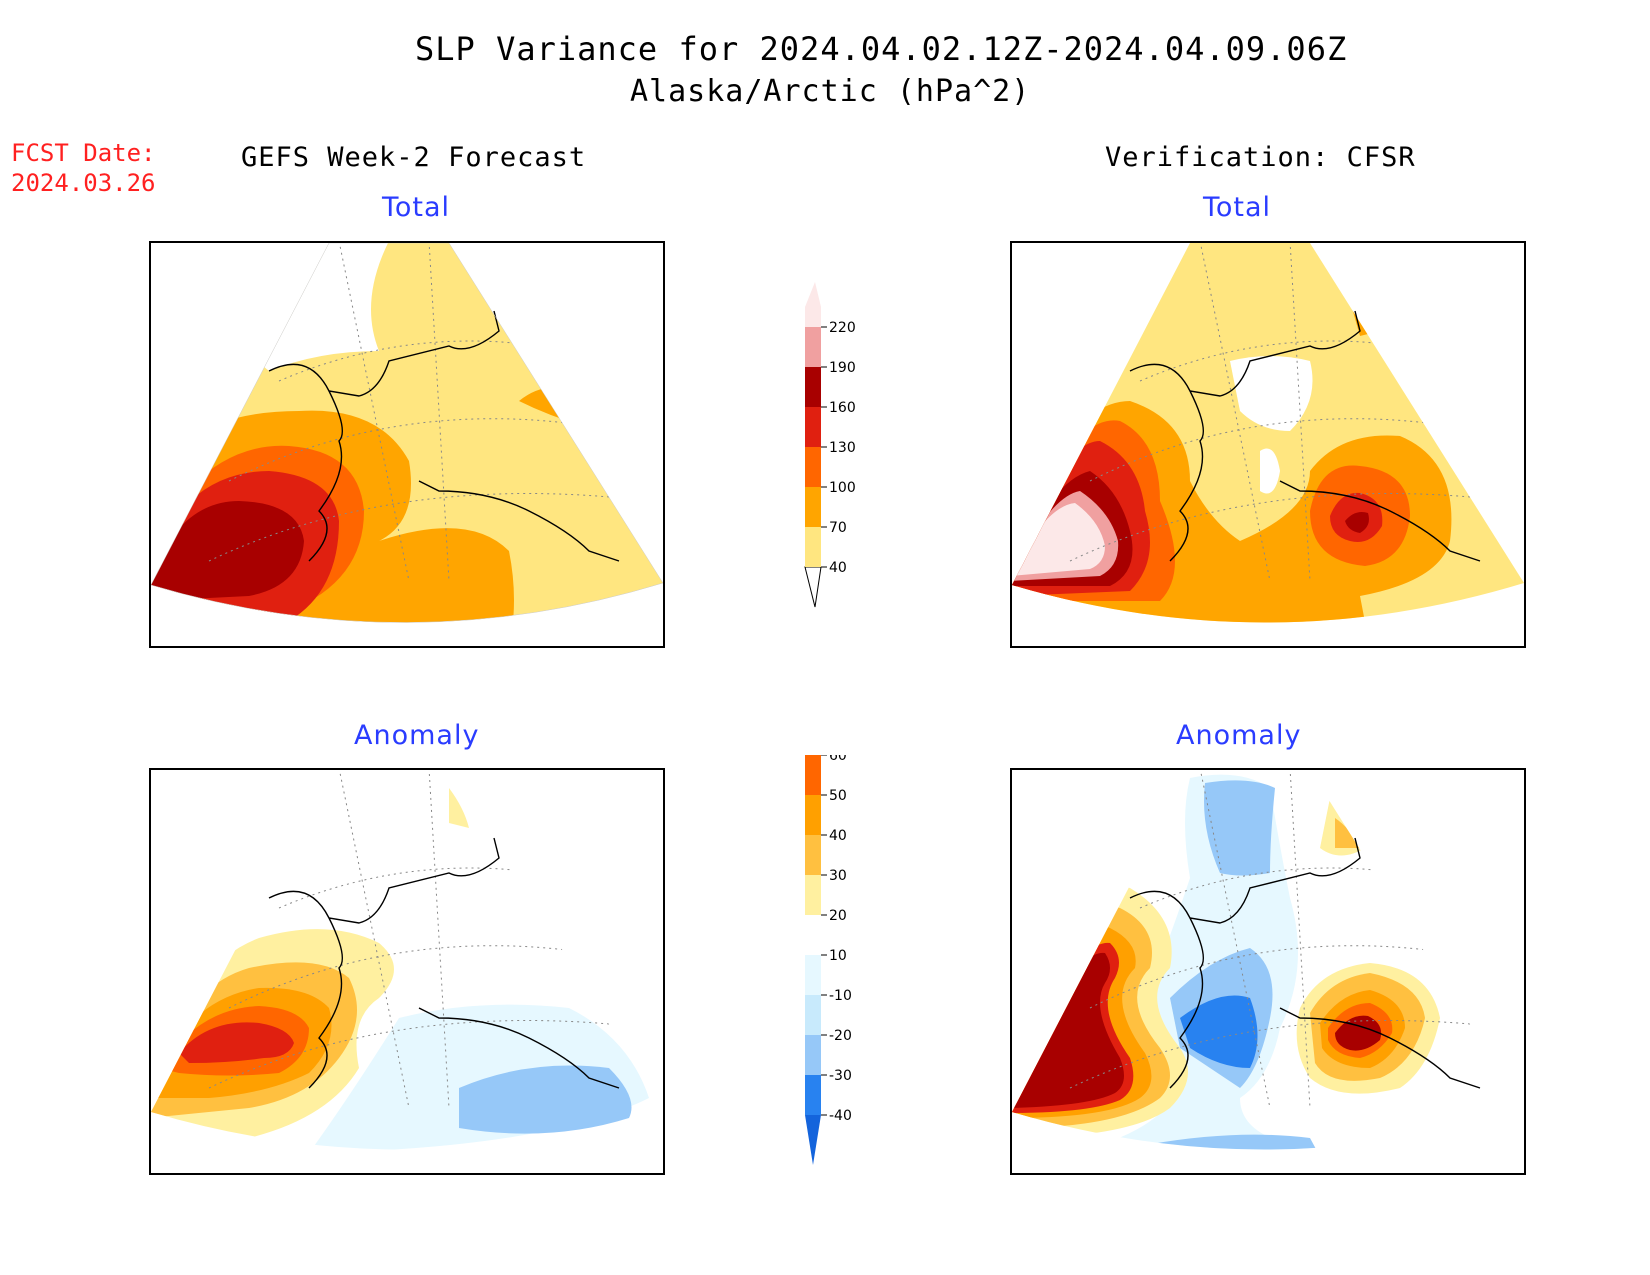 The width and height of the screenshot is (1650, 1275). Describe the element at coordinates (830, 91) in the screenshot. I see `page-subtitle: Alaska/Arctic (hPa^2)` at that location.